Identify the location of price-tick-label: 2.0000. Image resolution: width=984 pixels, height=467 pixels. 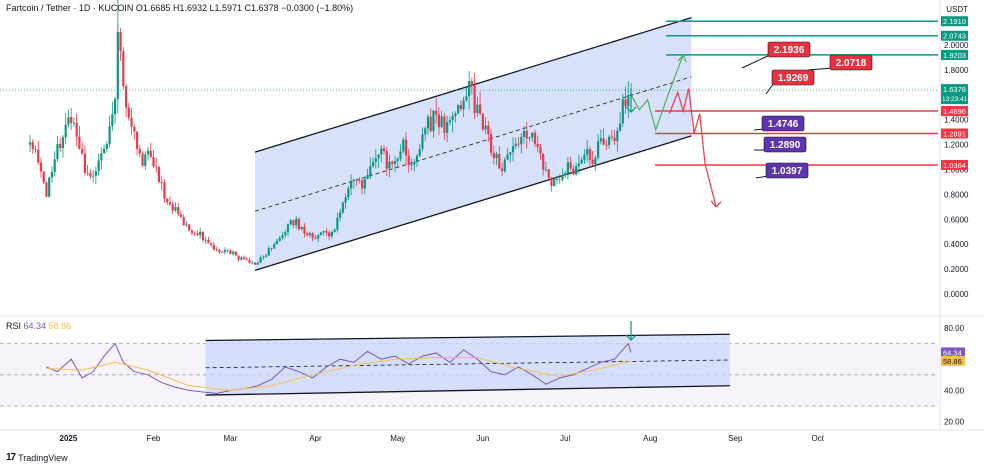
(956, 45).